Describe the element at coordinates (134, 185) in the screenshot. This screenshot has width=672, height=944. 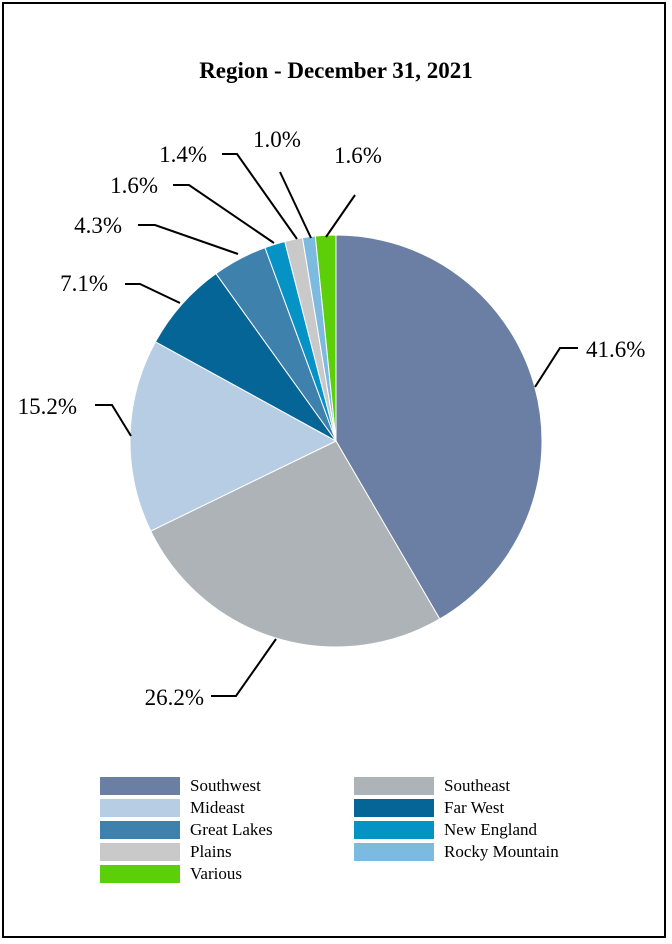
I see `data-label-new-england: 1.6%` at that location.